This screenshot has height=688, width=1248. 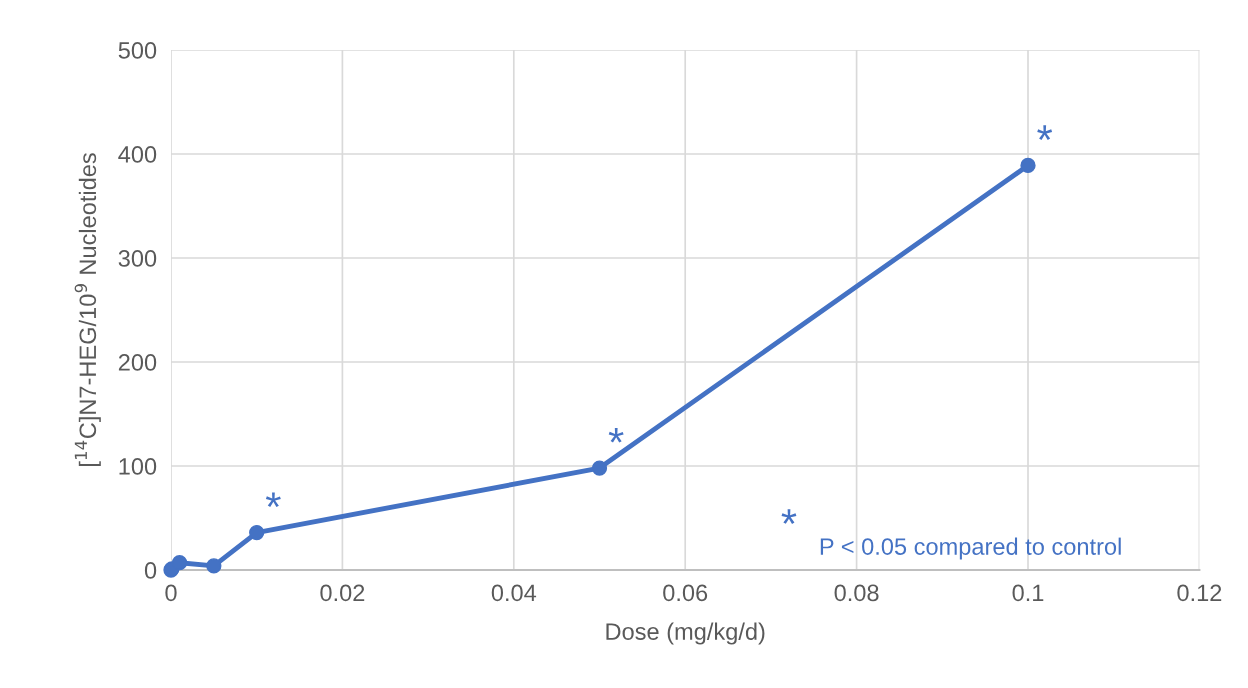 I want to click on y-tick-label: 0, so click(x=150, y=570).